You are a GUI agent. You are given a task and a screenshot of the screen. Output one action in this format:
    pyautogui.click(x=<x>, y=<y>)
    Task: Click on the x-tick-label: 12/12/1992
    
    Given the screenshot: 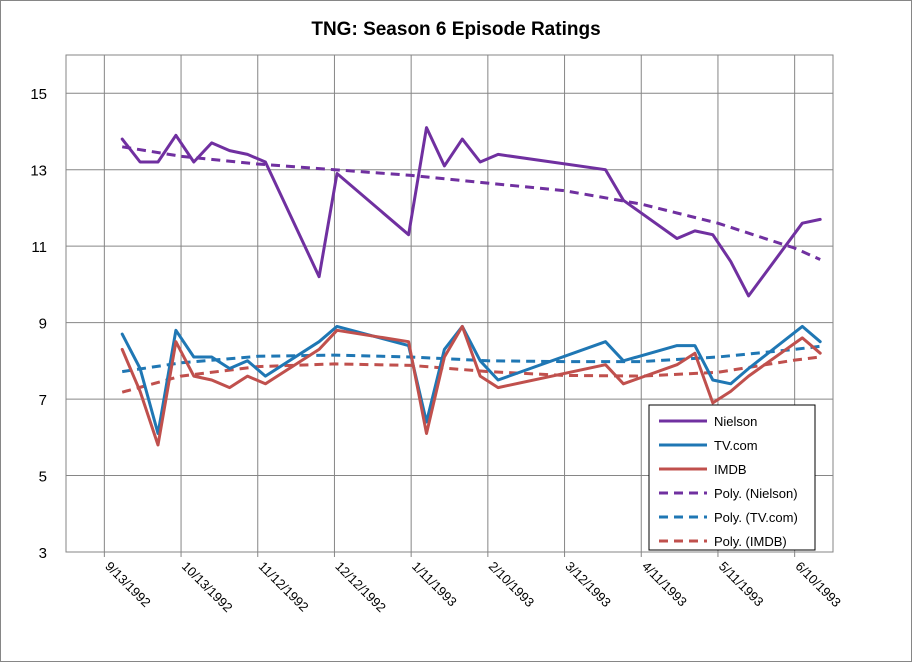 What is the action you would take?
    pyautogui.click(x=360, y=587)
    